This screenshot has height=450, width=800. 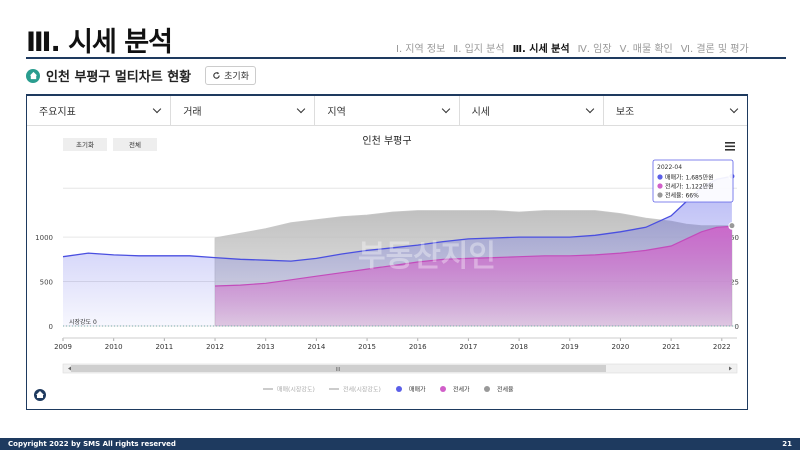 I want to click on slide-title: Ⅲ. 시세 분석, so click(x=99, y=42).